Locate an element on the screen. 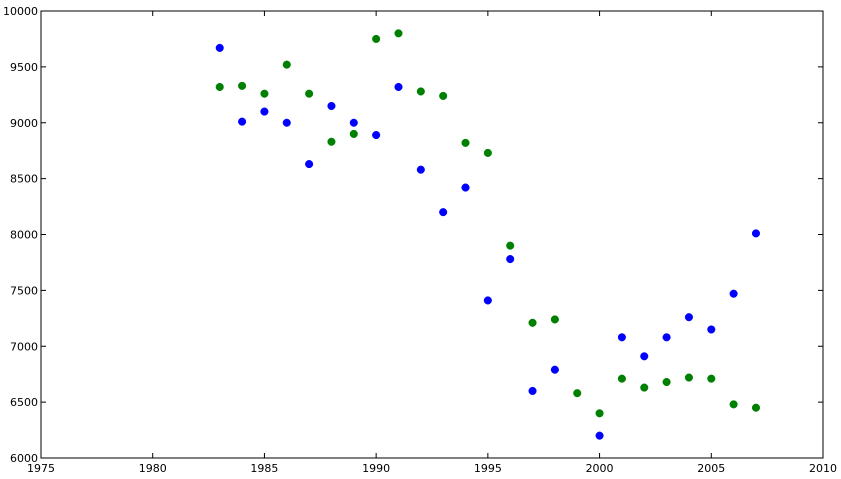 This screenshot has height=479, width=841. x-tick-label: 1985 is located at coordinates (264, 468).